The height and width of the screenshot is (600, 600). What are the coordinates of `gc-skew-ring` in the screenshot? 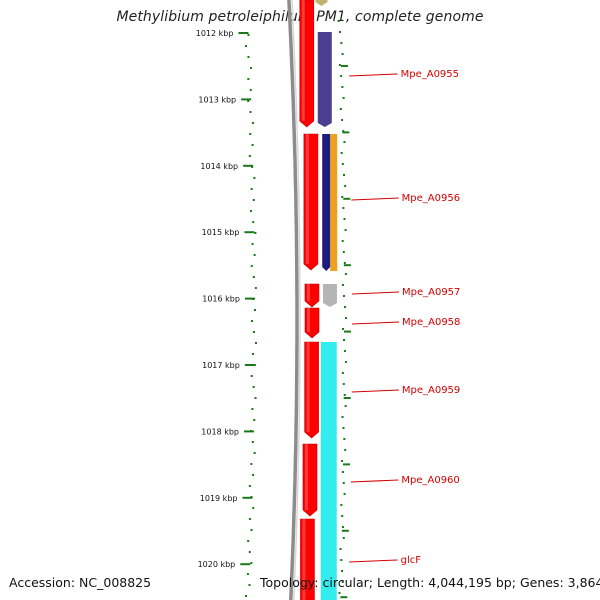 It's located at (342, 307).